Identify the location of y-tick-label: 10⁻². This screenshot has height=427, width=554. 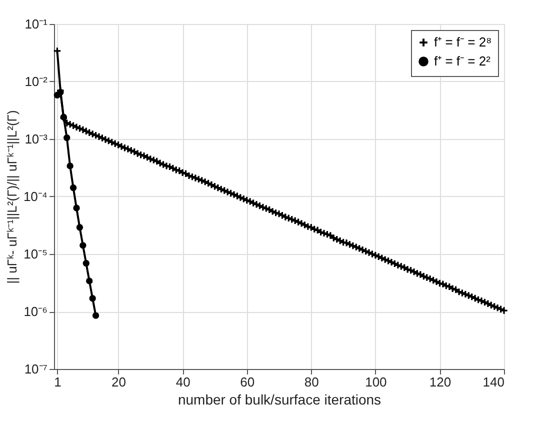
(36, 81).